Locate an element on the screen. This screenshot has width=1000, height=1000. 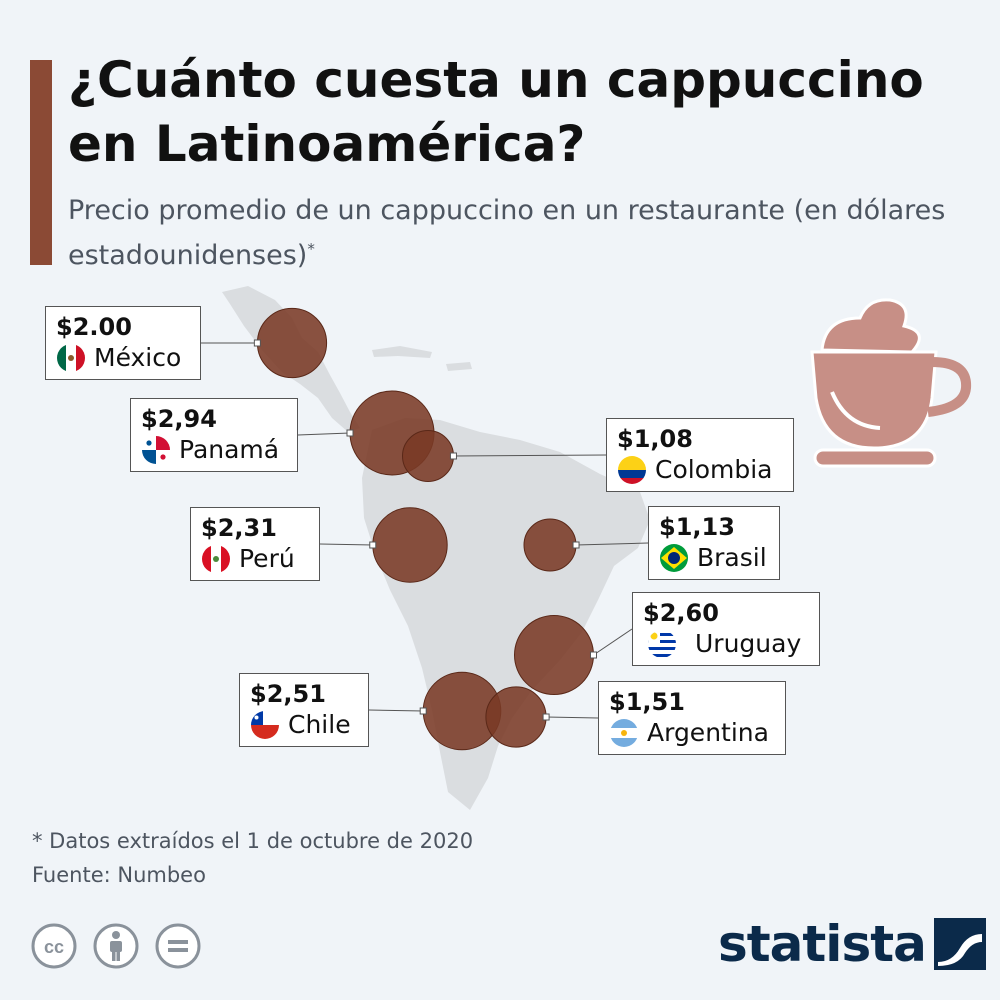
peru-flag-icon is located at coordinates (216, 559).